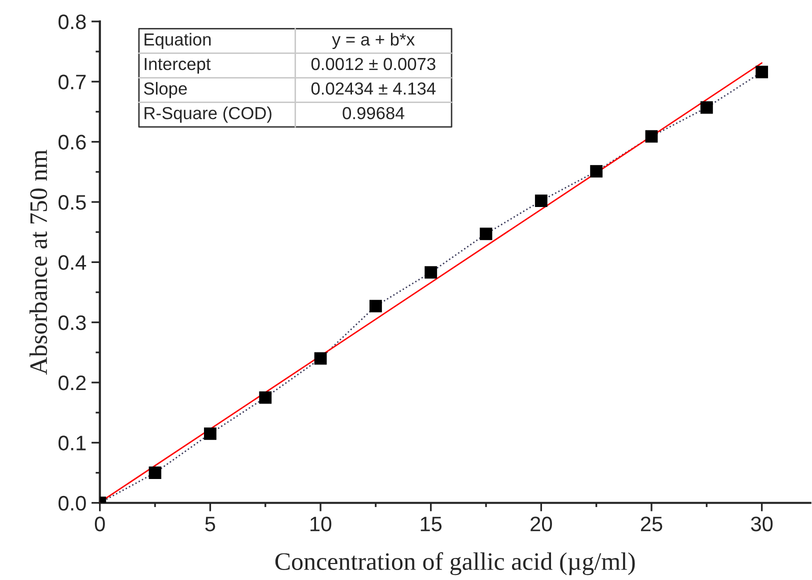 The width and height of the screenshot is (812, 580). What do you see at coordinates (72, 383) in the screenshot?
I see `y-tick-label: 0.2` at bounding box center [72, 383].